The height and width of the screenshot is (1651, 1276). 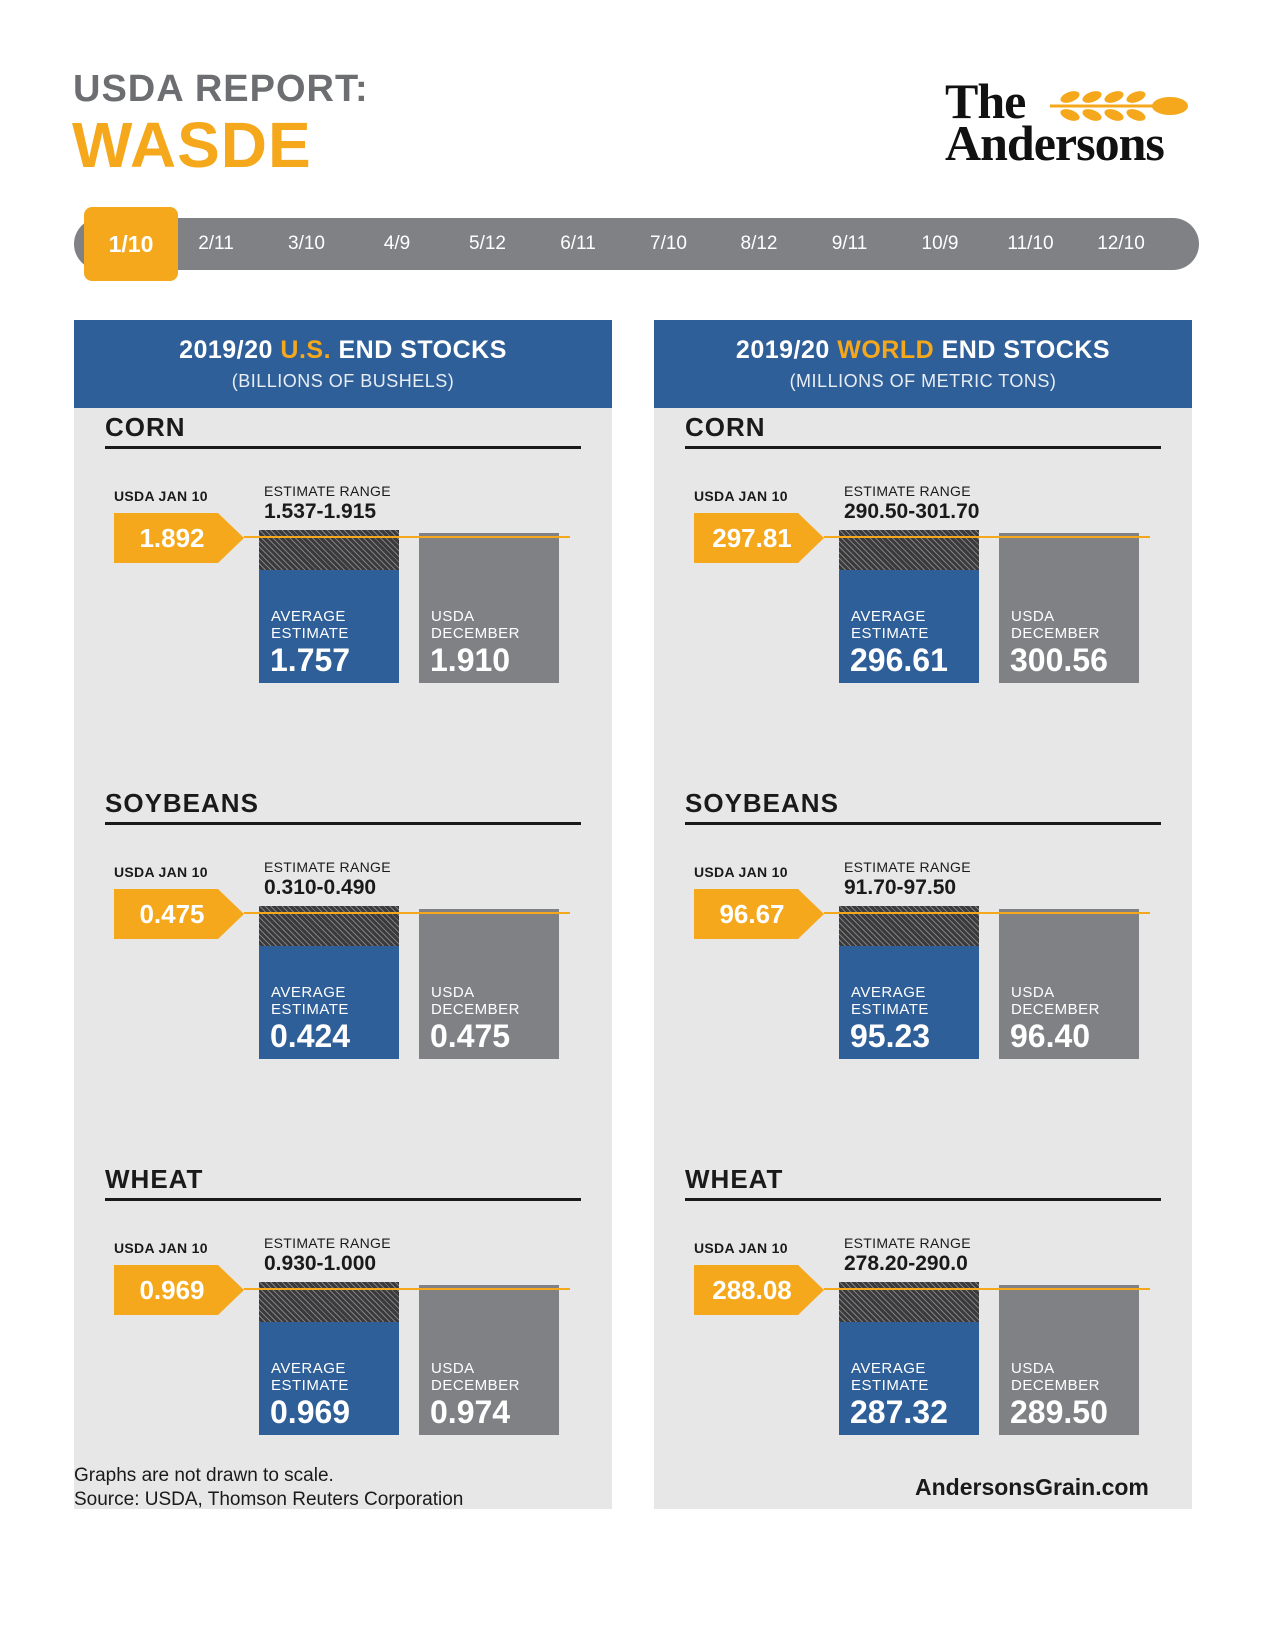 What do you see at coordinates (1050, 1036) in the screenshot?
I see `usda-december-value: 96.40` at bounding box center [1050, 1036].